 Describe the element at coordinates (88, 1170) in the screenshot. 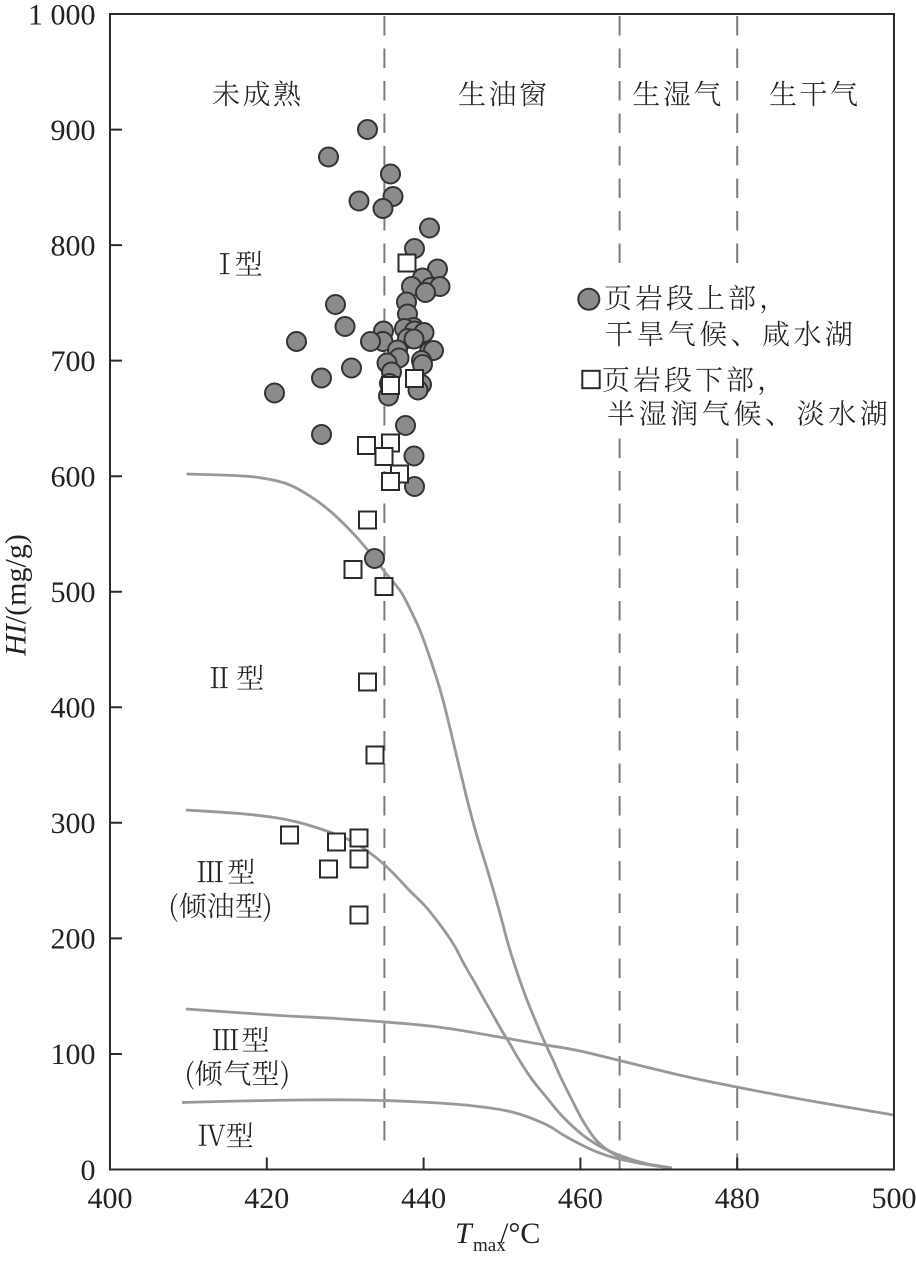

I see `svg-text: 0` at that location.